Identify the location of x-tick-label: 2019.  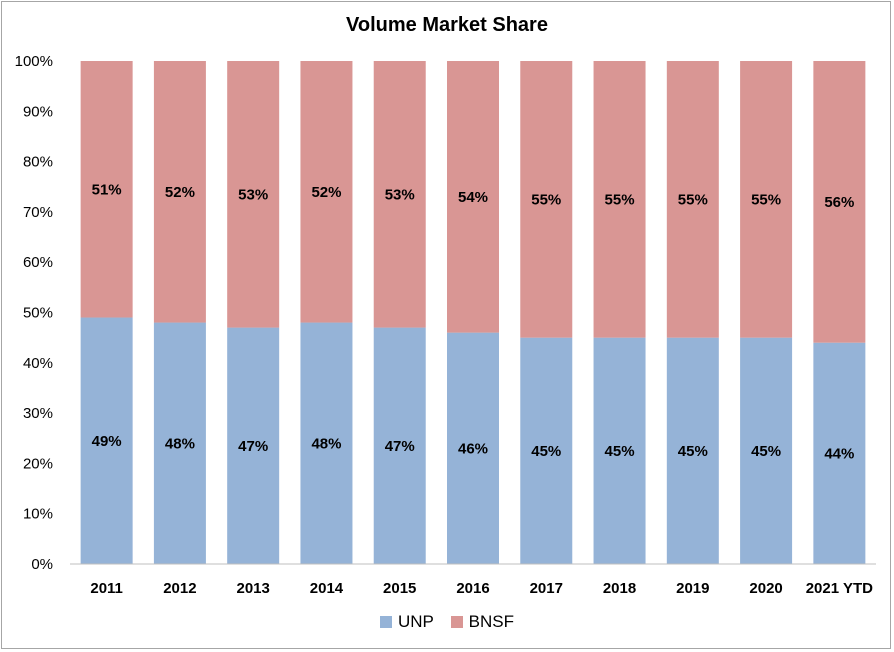
(692, 588).